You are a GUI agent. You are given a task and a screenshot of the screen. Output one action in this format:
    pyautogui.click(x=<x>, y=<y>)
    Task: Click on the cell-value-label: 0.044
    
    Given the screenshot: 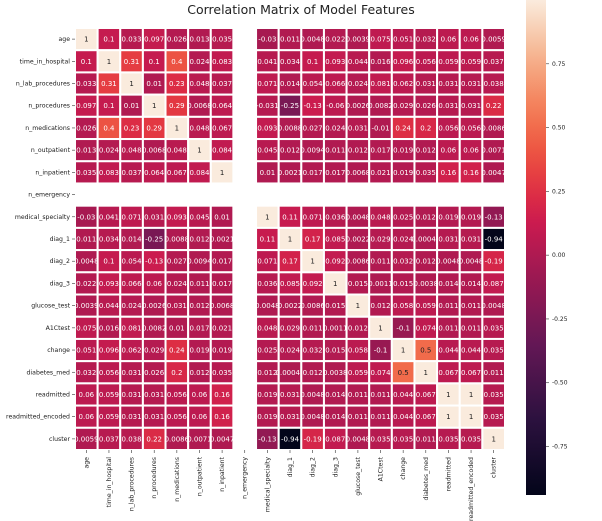 What is the action you would take?
    pyautogui.click(x=358, y=62)
    